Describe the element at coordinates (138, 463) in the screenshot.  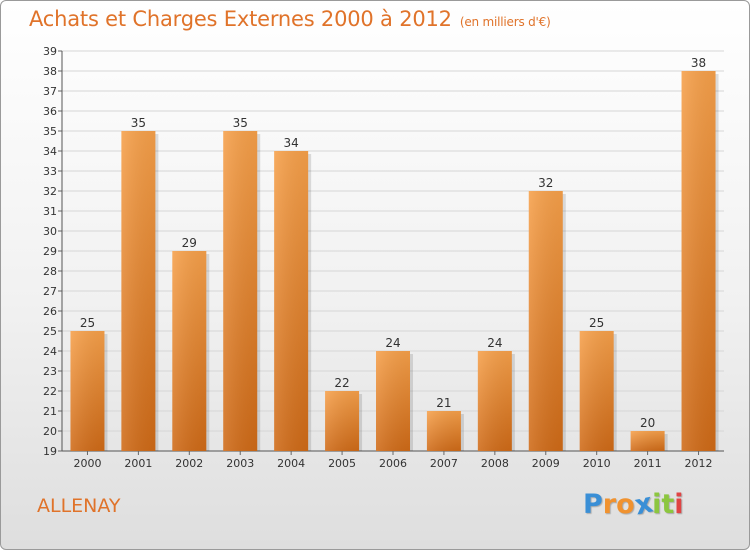
I see `x-tick-label: 2001` at that location.